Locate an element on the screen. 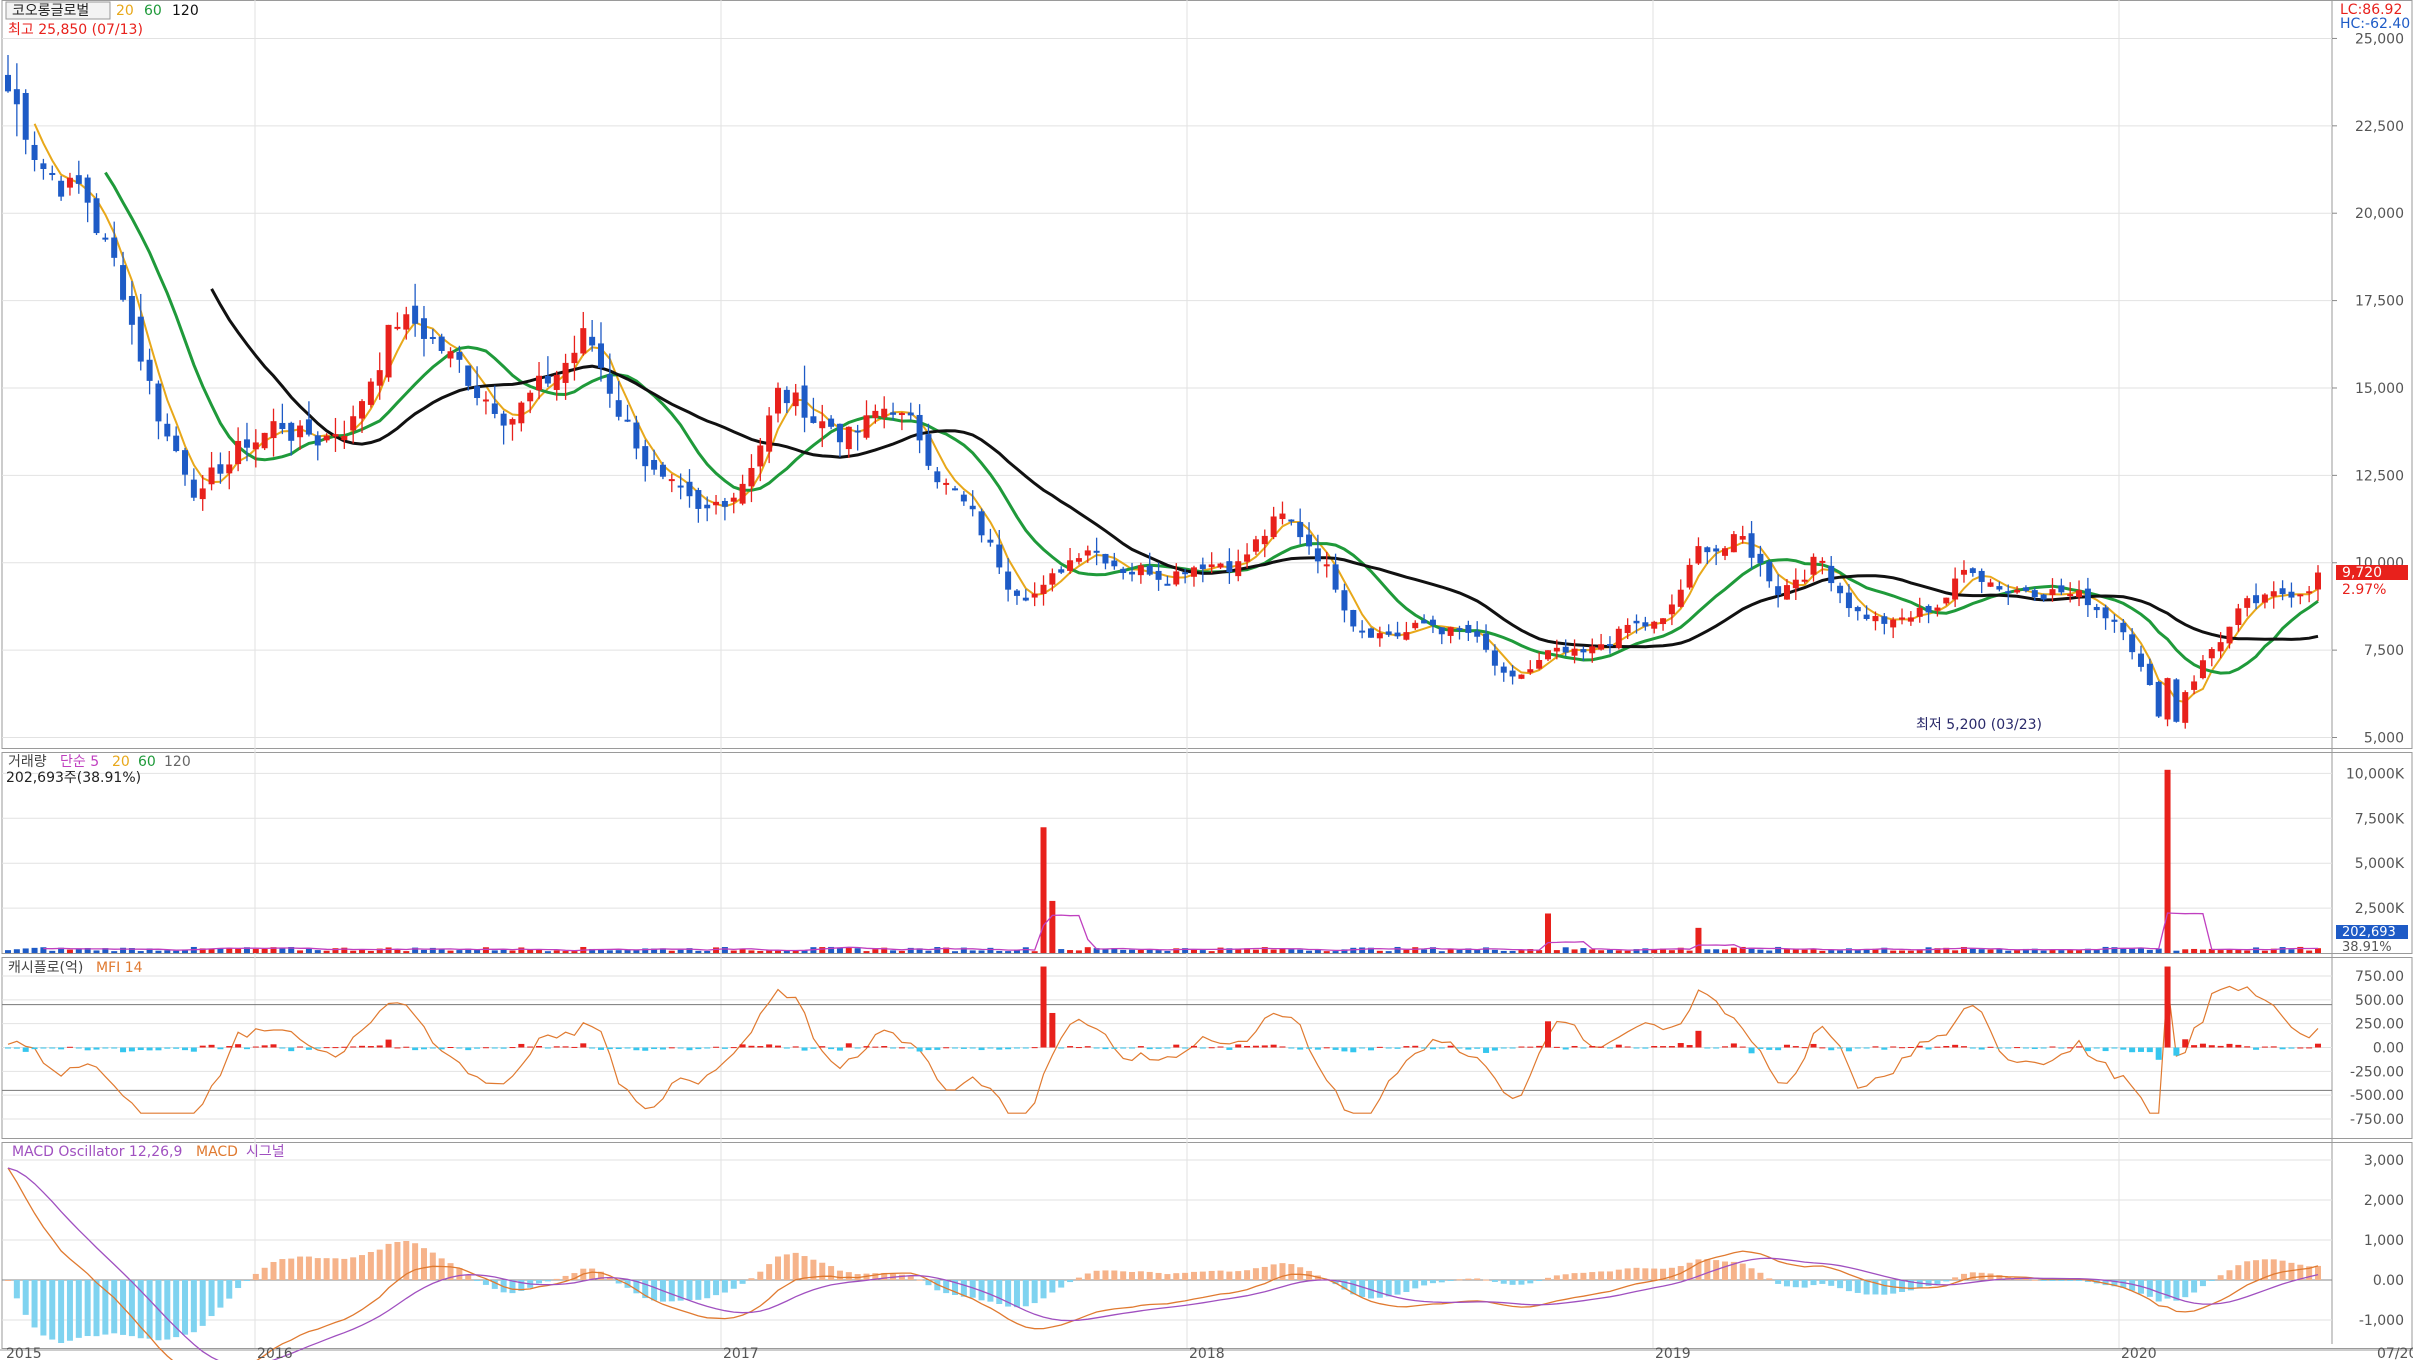 The width and height of the screenshot is (2413, 1364). x-axis-label: 2015 is located at coordinates (24, 1353).